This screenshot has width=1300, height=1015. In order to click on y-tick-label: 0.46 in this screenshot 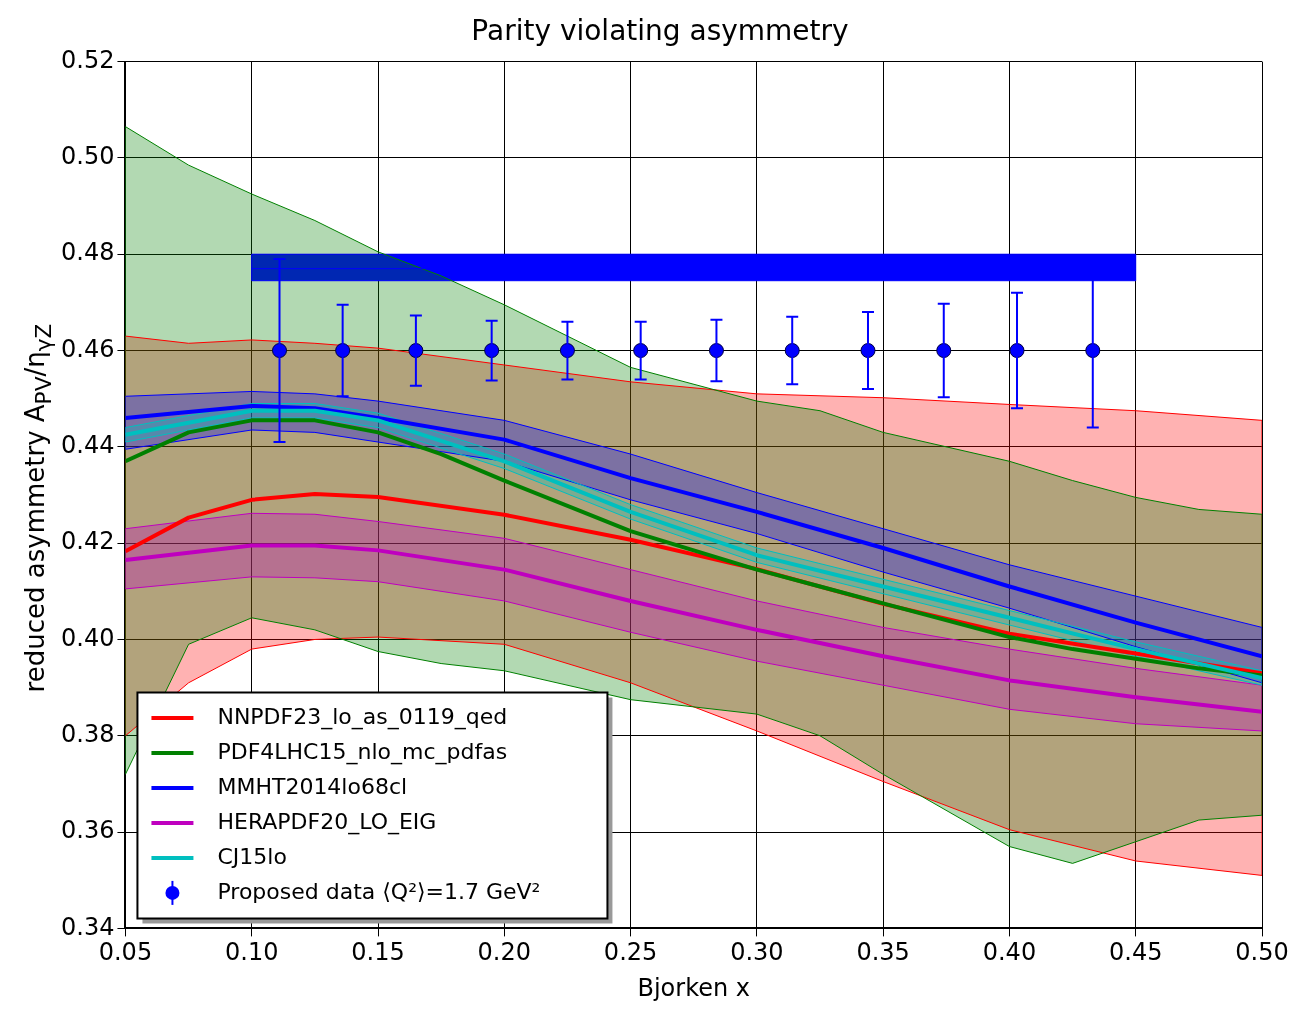, I will do `click(88, 348)`.